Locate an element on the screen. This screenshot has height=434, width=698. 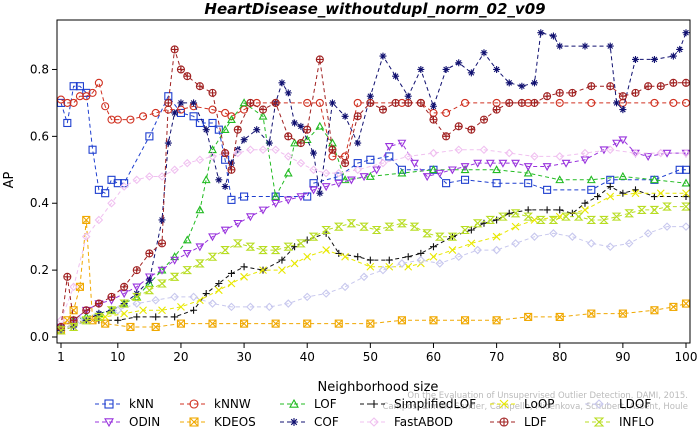
x-tick-label: 40 is located at coordinates (307, 357).